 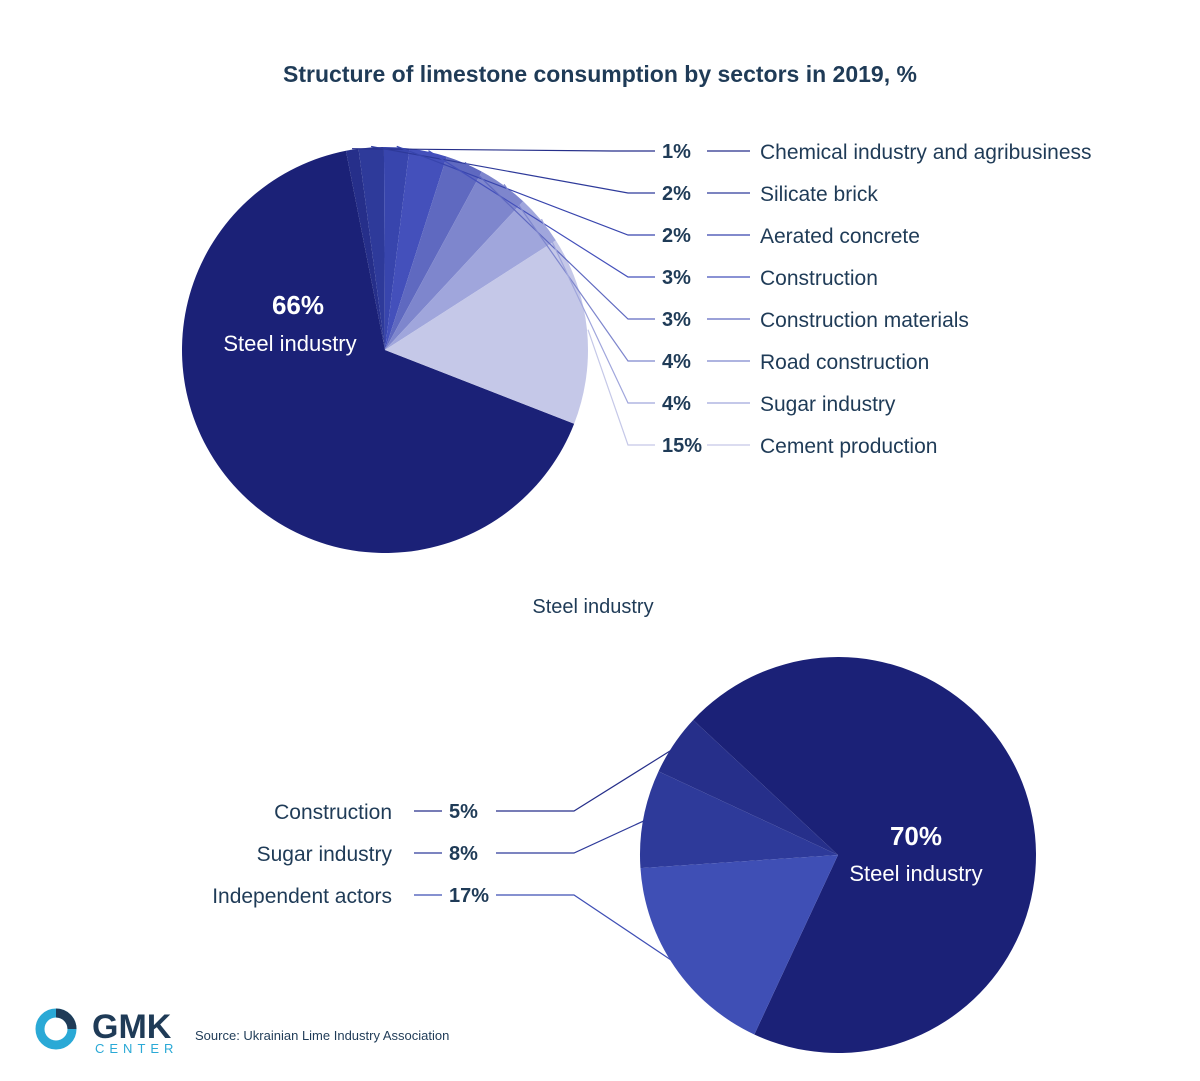 I want to click on slice-value-label-construction-materials: 3%, so click(x=676, y=320).